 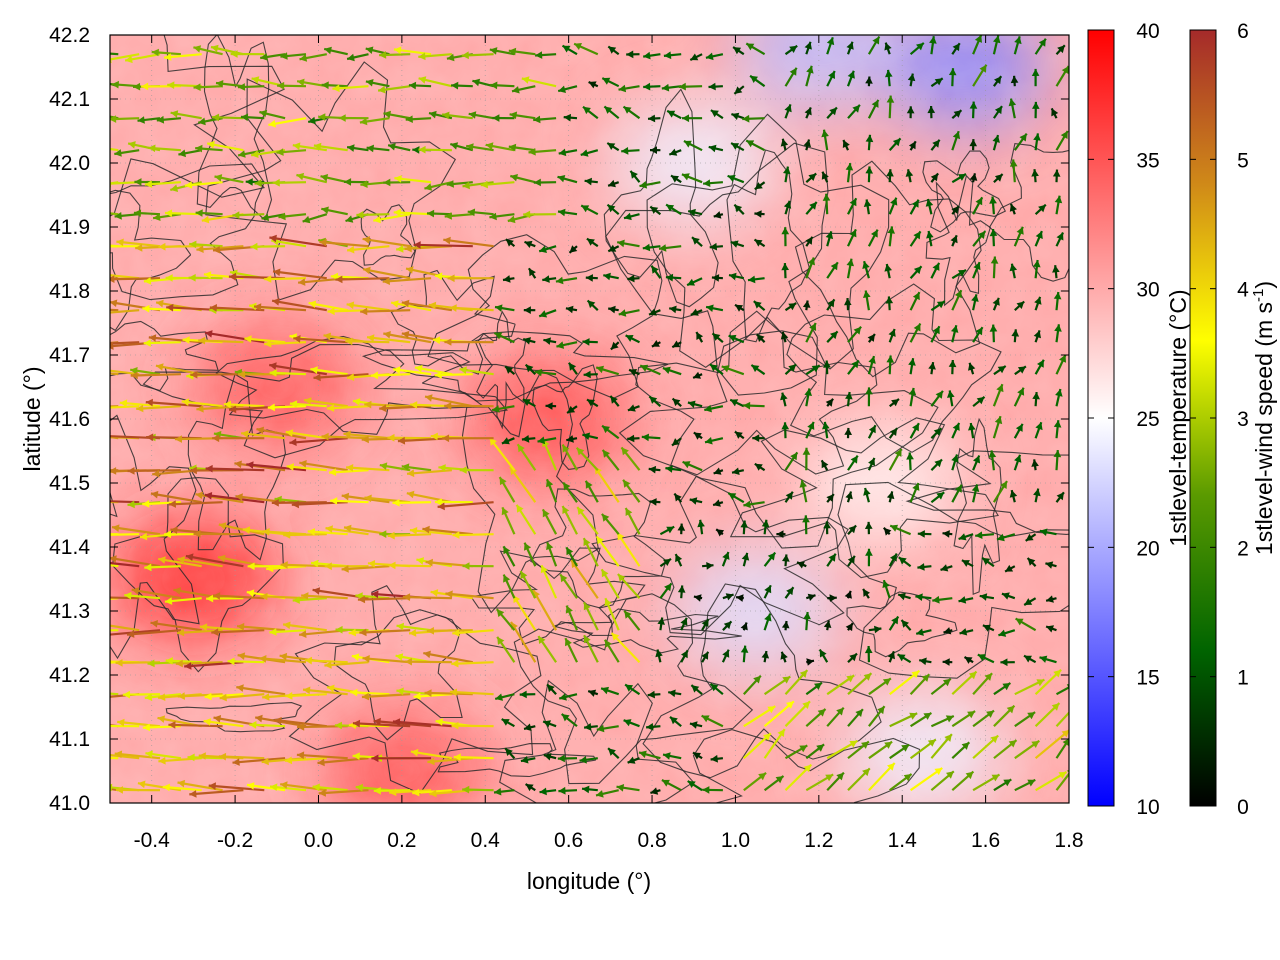 What do you see at coordinates (69, 675) in the screenshot?
I see `y-tick-label: 41.2` at bounding box center [69, 675].